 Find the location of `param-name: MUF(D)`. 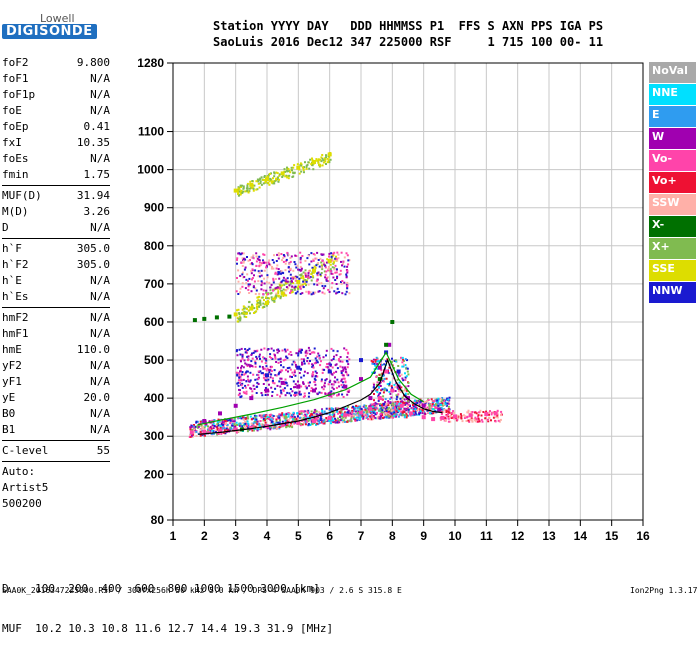

param-name: MUF(D) is located at coordinates (22, 195).